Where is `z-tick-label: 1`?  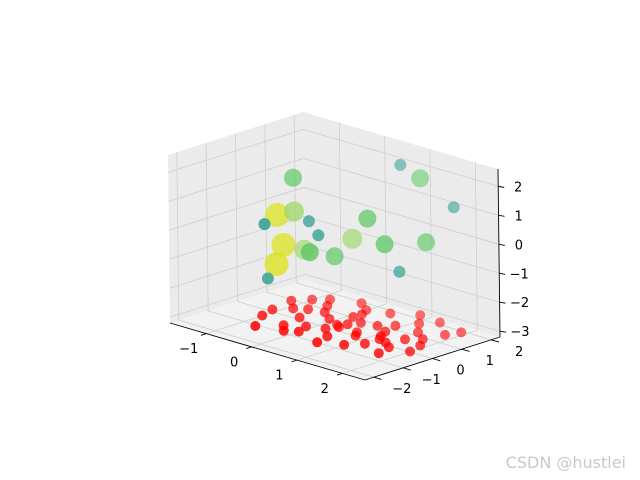
z-tick-label: 1 is located at coordinates (518, 216).